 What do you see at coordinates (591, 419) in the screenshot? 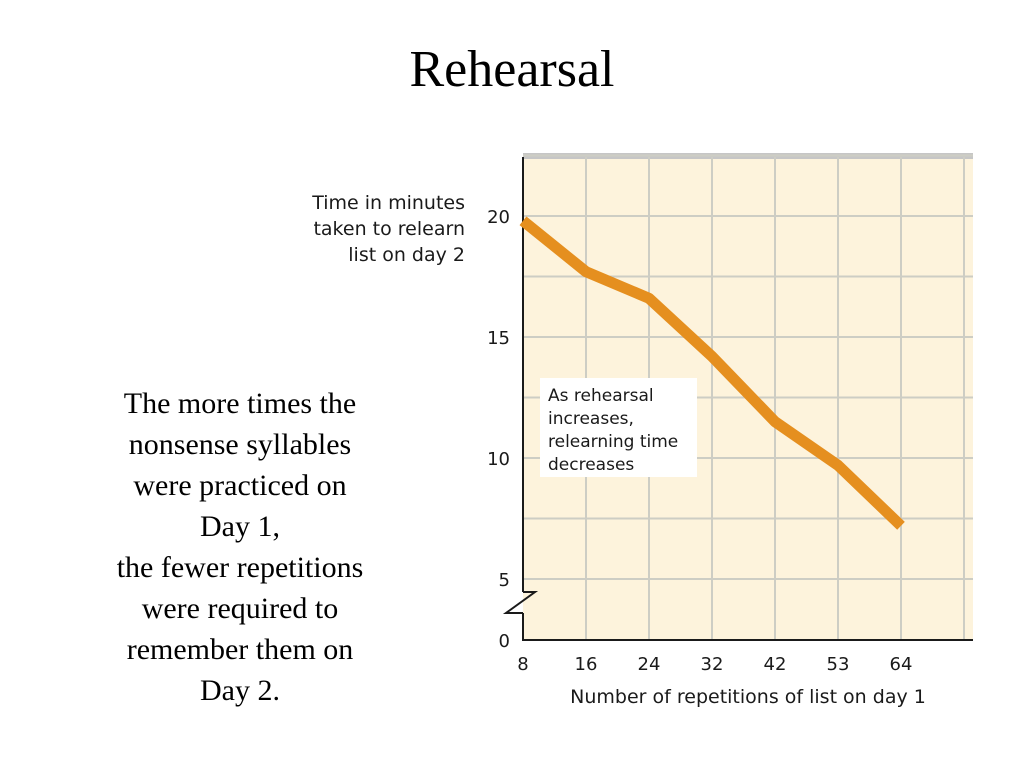
I see `annotation-line: increases,` at bounding box center [591, 419].